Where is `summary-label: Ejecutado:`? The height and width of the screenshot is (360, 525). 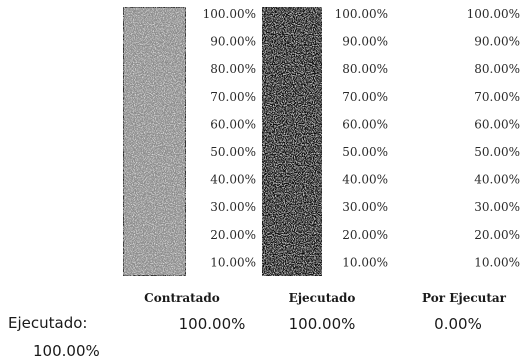
summary-label: Ejecutado: is located at coordinates (47, 323).